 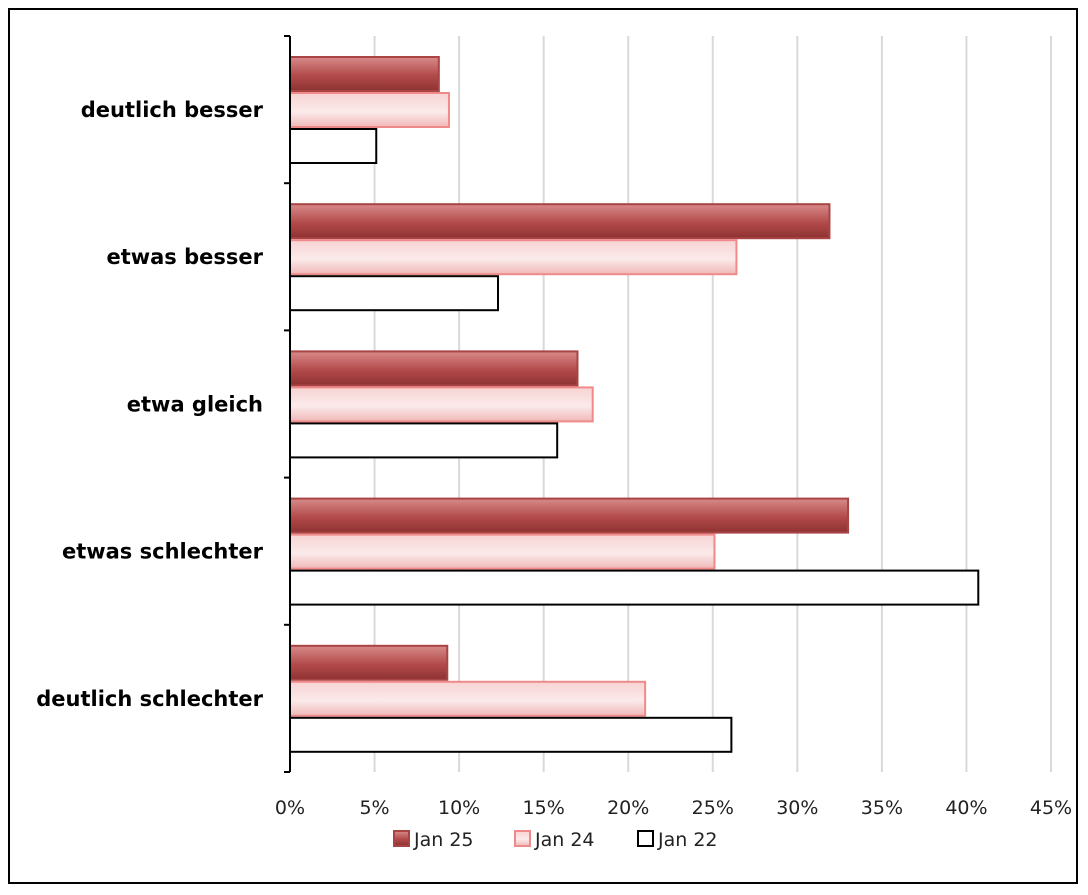 I want to click on category-label: etwas besser, so click(x=184, y=257).